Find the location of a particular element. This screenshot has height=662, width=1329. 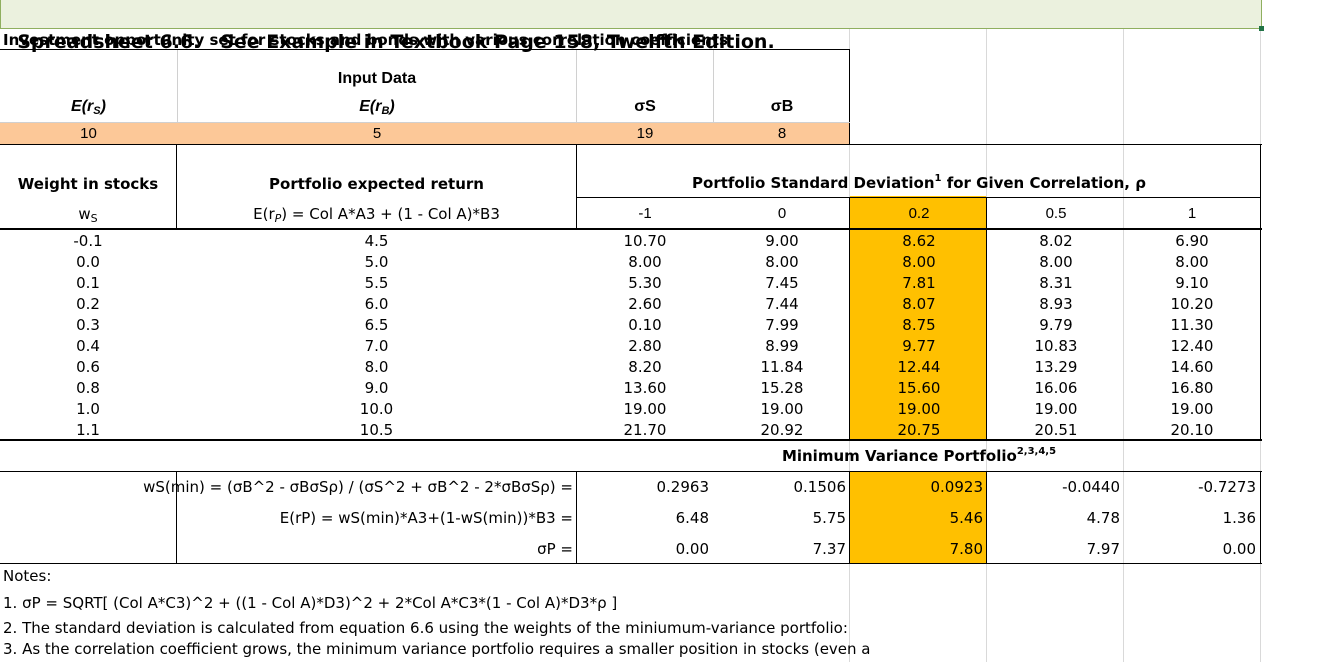

std-dev-cell: 14.60 is located at coordinates (1192, 367).